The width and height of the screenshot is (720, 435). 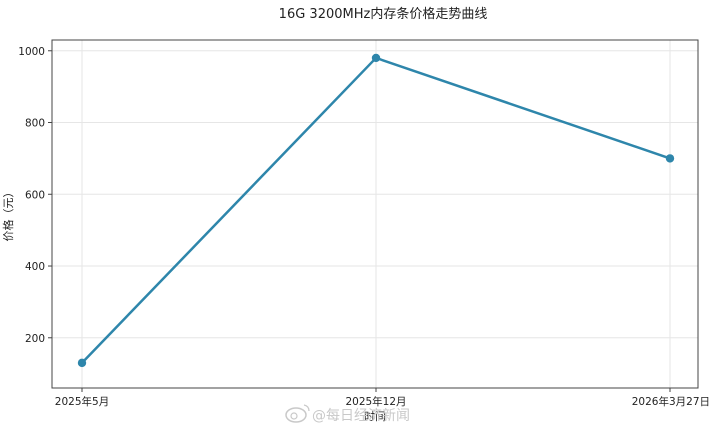 What do you see at coordinates (8, 214) in the screenshot?
I see `y-axis-label: 价格（元）` at bounding box center [8, 214].